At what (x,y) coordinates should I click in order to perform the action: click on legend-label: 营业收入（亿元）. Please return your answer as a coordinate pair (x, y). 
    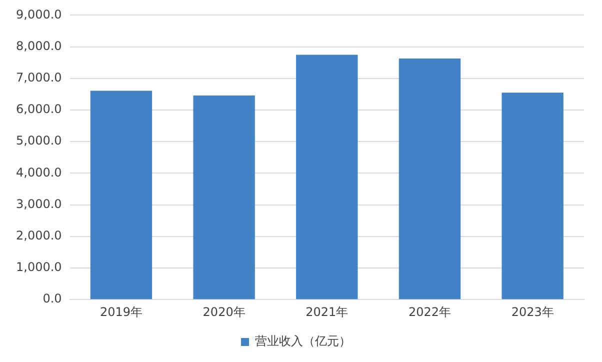
    Looking at the image, I should click on (303, 341).